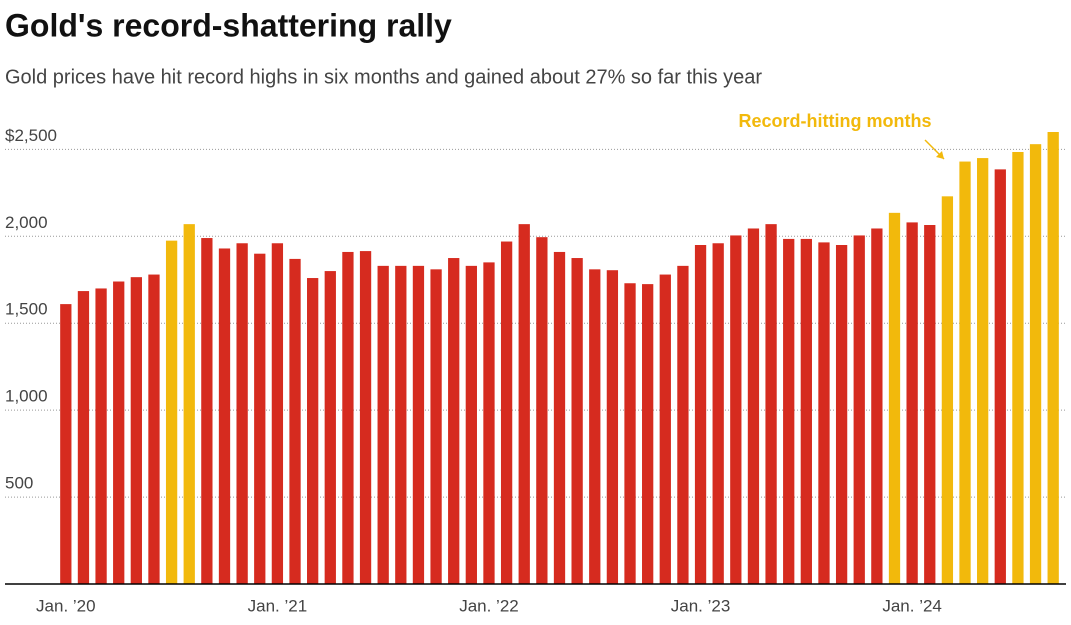  What do you see at coordinates (912, 605) in the screenshot?
I see `x-tick-label: Jan. ’24` at bounding box center [912, 605].